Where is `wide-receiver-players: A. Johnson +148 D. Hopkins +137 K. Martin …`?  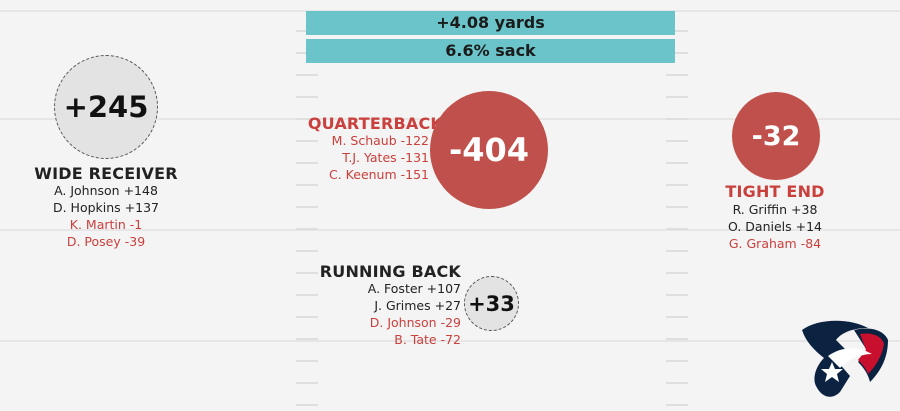 wide-receiver-players: A. Johnson +148 D. Hopkins +137 K. Martin … is located at coordinates (106, 216).